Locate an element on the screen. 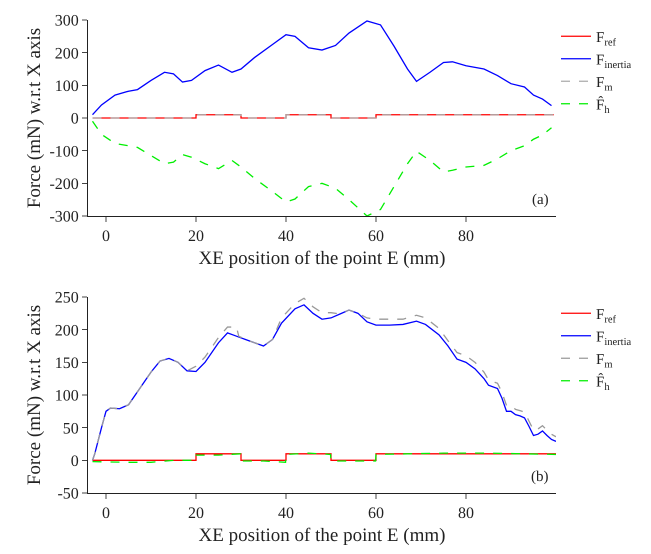 This screenshot has width=651, height=554. y-tick-label: 50 is located at coordinates (70, 429).